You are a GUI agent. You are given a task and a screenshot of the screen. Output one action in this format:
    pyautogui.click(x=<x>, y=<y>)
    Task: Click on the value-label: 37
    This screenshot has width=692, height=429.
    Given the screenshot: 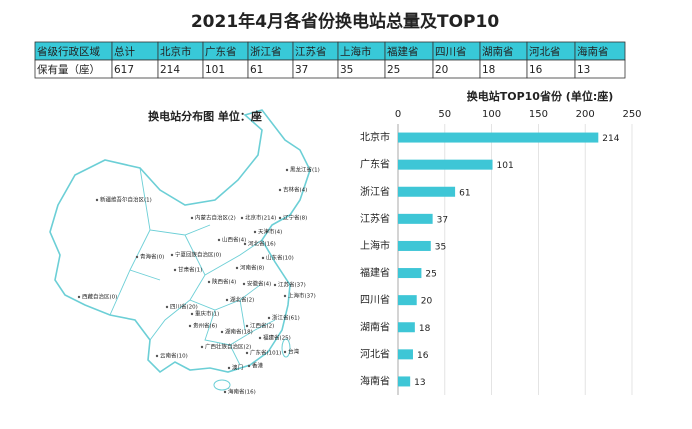 What is the action you would take?
    pyautogui.click(x=442, y=220)
    